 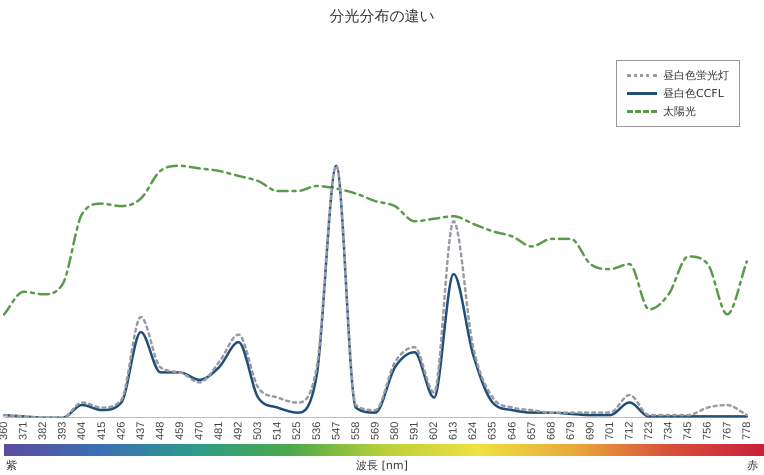 What do you see at coordinates (160, 431) in the screenshot?
I see `x-tick-label: 448` at bounding box center [160, 431].